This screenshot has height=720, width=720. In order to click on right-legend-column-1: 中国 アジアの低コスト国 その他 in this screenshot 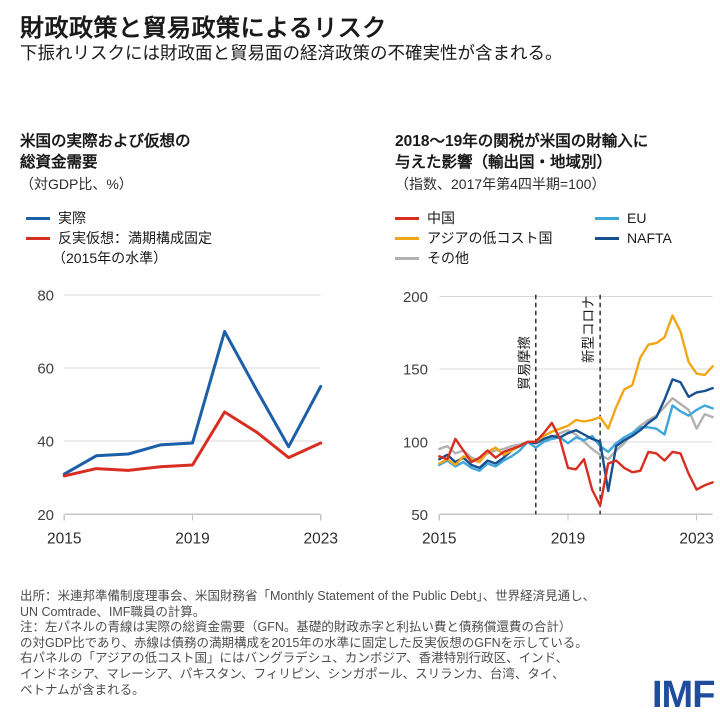, I will do `click(495, 238)`.